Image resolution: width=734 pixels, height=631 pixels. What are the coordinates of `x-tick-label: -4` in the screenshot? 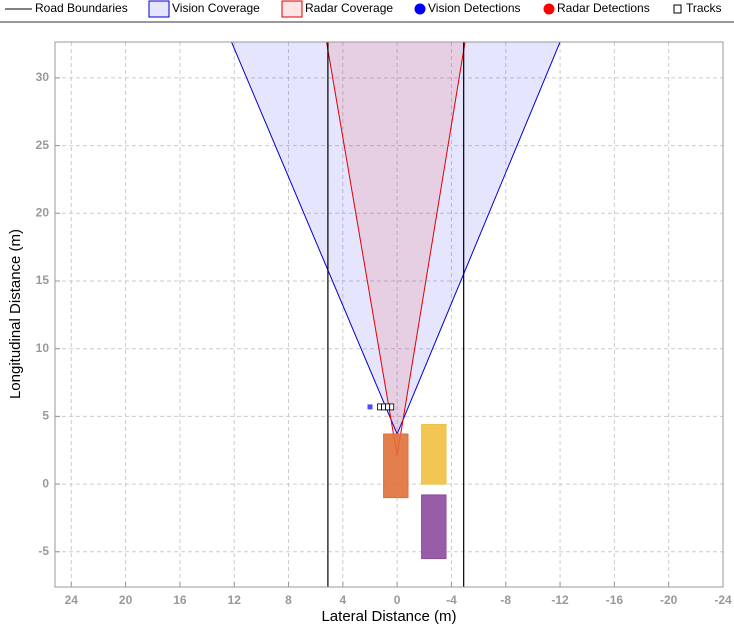 It's located at (451, 600).